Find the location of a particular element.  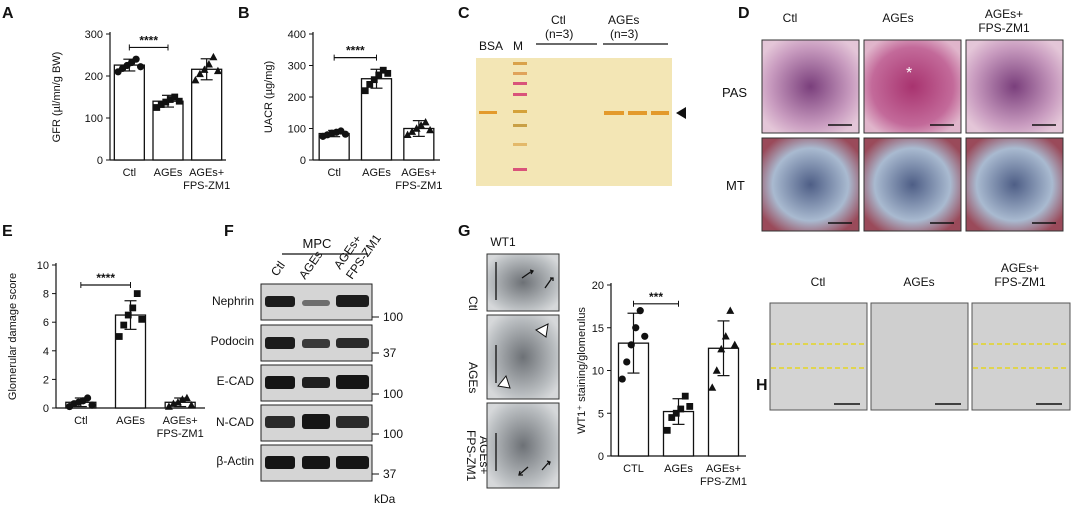

histology-panel-d: Ctl AGEs AGEs+ FPS-ZM1 PAS MT * is located at coordinates (893, 119).